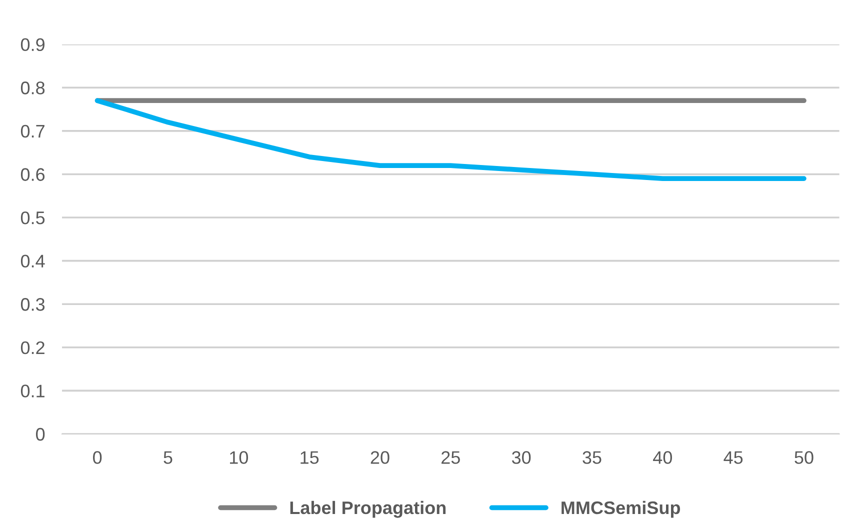  I want to click on x-tick-label: 5, so click(168, 457).